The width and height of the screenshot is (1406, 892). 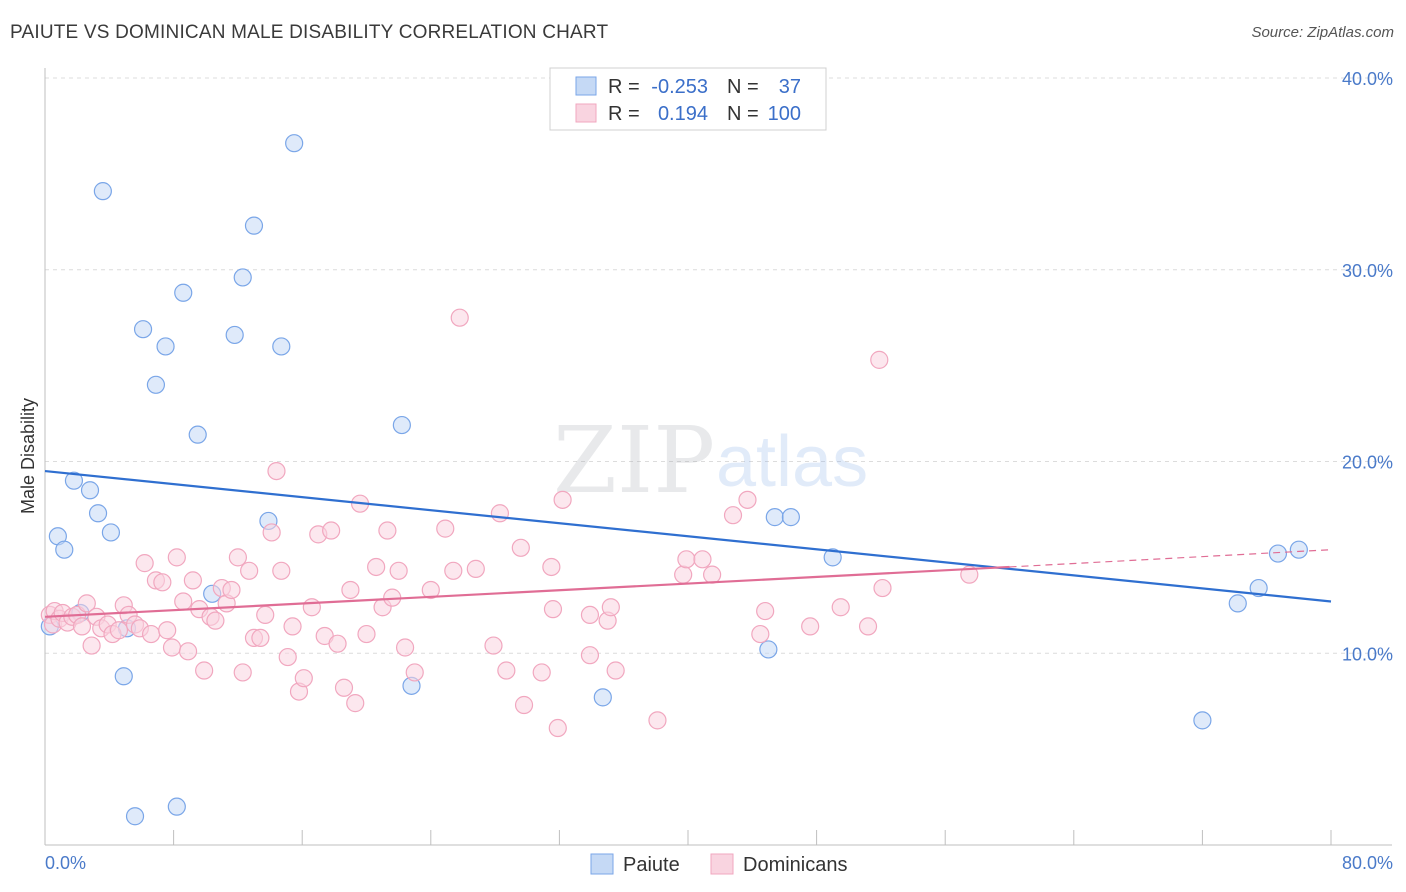 I want to click on stats-swatch-paiute, so click(x=586, y=86).